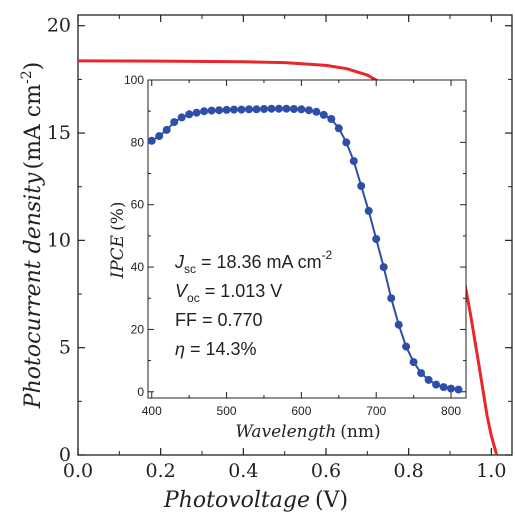 The height and width of the screenshot is (517, 515). I want to click on x-tick-label: 0.6, so click(326, 471).